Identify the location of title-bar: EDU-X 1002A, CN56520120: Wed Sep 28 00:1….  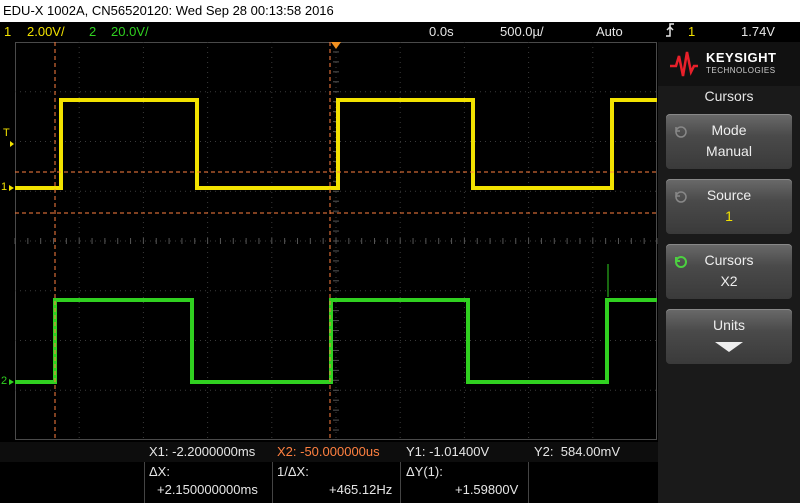
(400, 11).